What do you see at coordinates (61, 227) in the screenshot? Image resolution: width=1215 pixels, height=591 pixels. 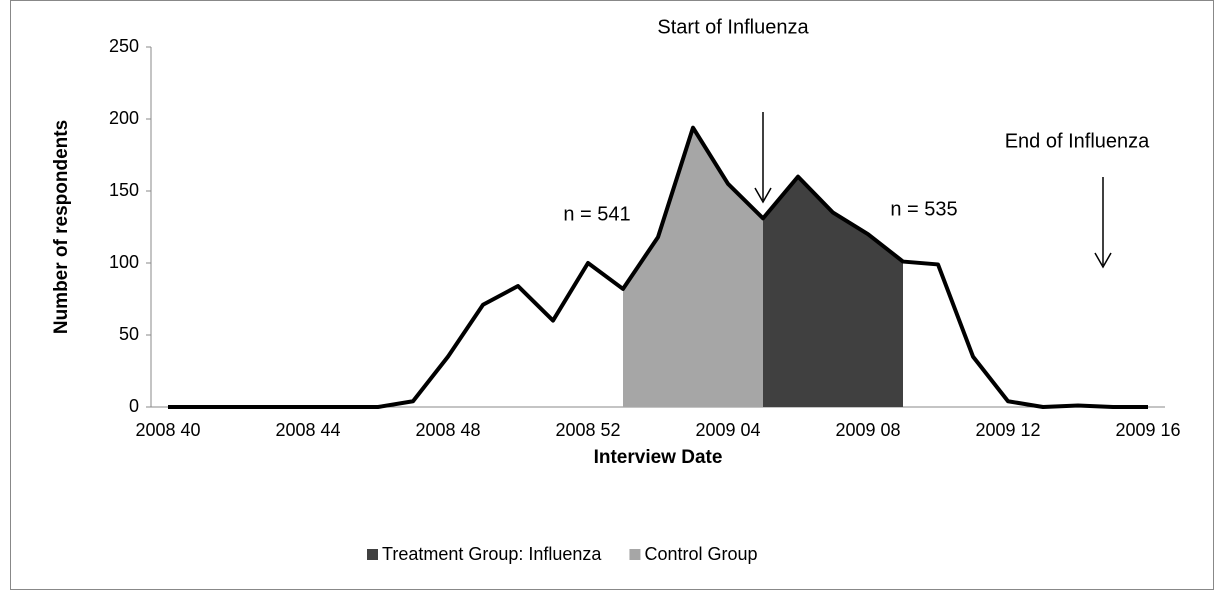 I see `y-axis-title: Number of respondents` at bounding box center [61, 227].